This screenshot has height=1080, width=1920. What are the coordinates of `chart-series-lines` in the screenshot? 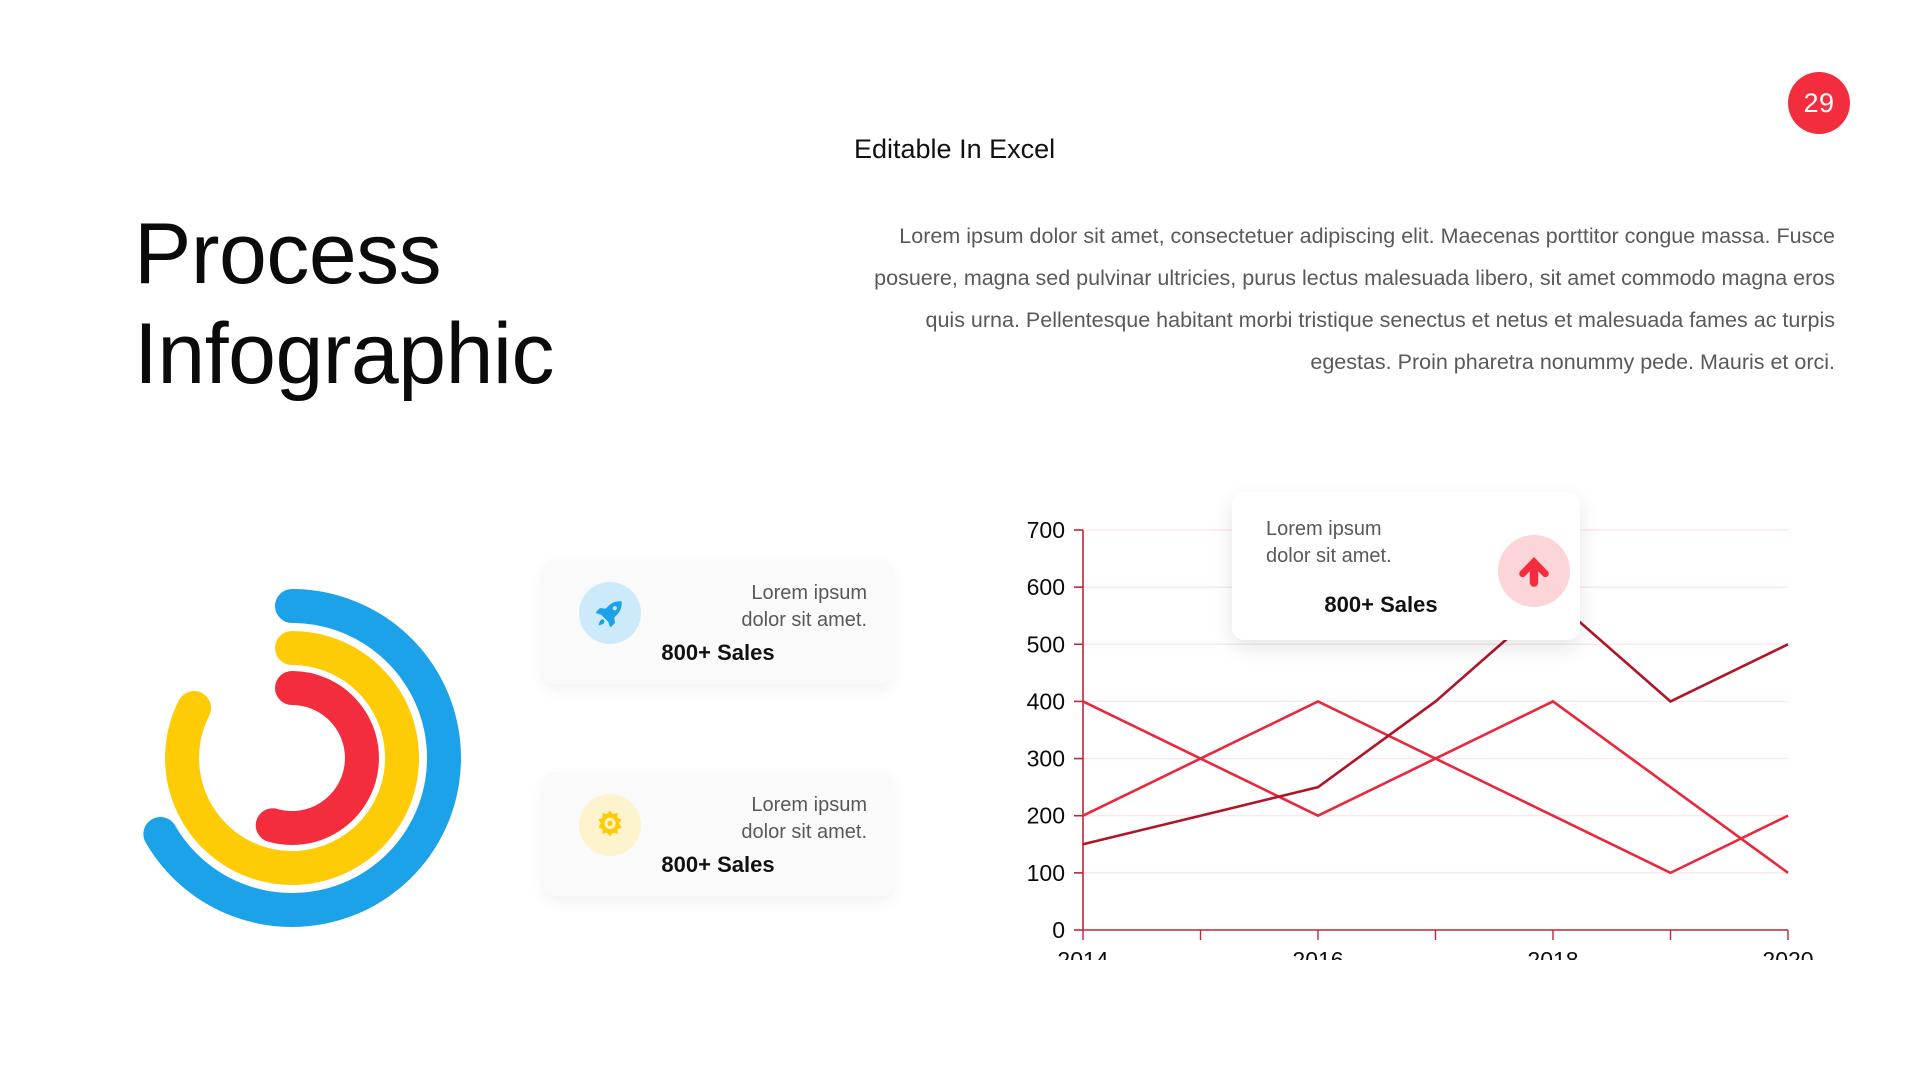 It's located at (1435, 735).